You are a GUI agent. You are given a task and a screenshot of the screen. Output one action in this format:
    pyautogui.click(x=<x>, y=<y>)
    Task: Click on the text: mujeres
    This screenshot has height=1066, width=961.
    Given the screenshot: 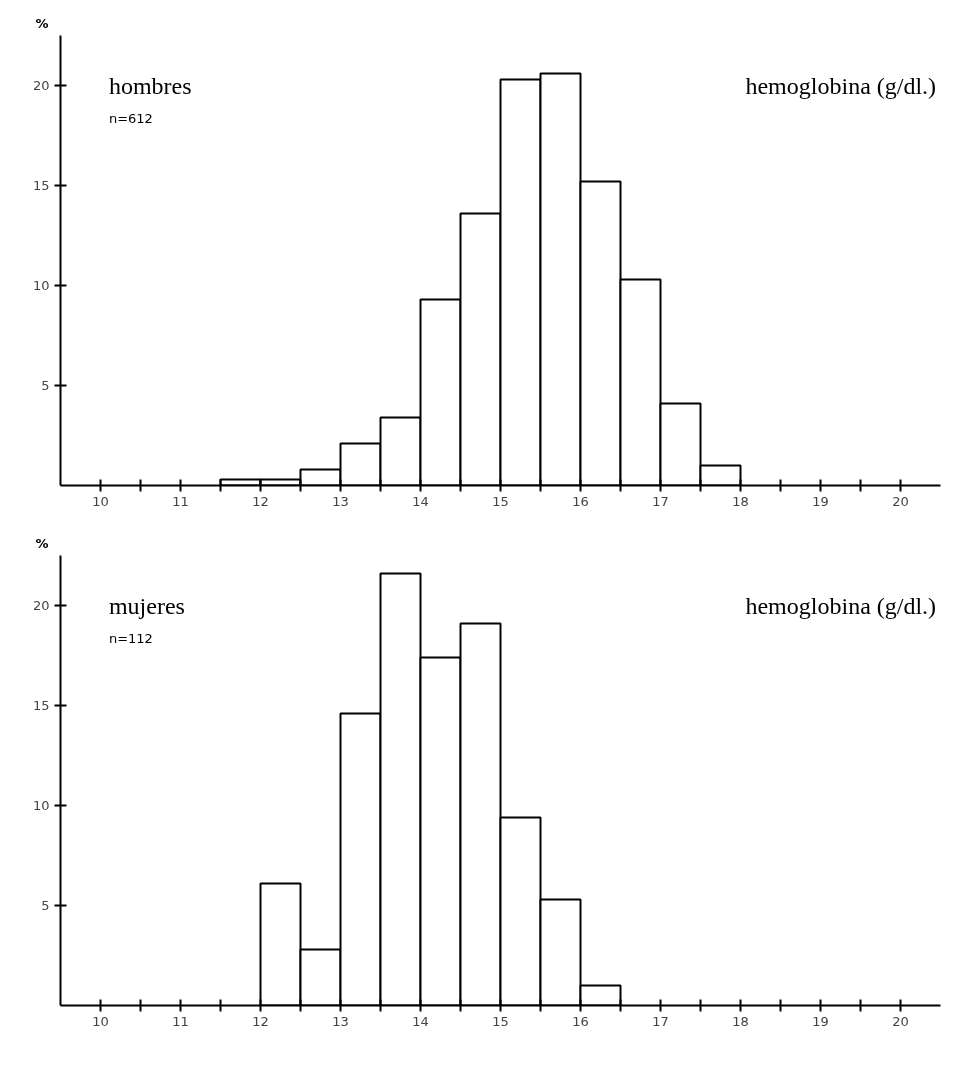 What is the action you would take?
    pyautogui.click(x=146, y=605)
    